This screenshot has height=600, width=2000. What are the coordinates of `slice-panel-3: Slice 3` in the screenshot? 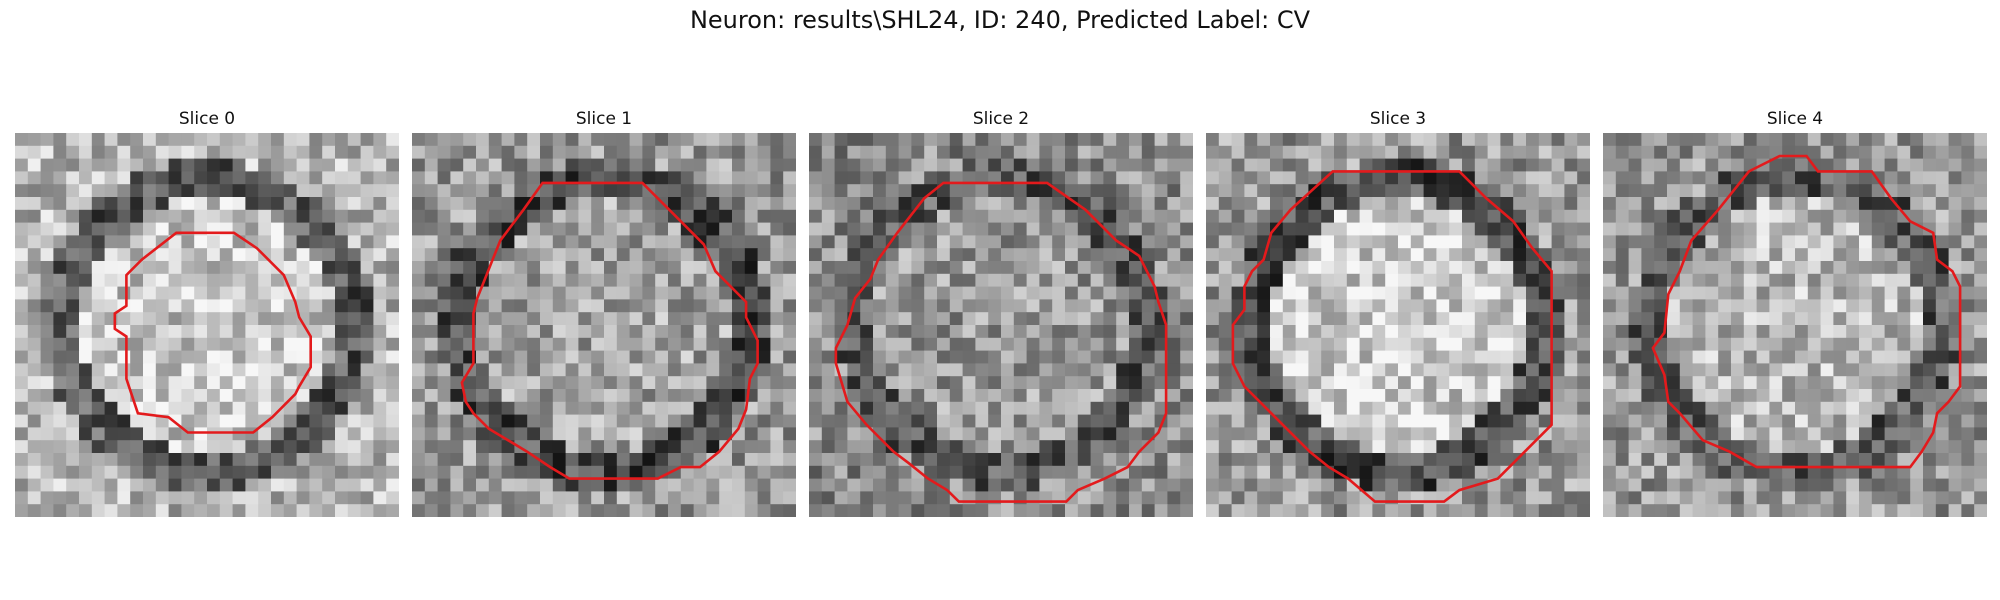 It's located at (1398, 311).